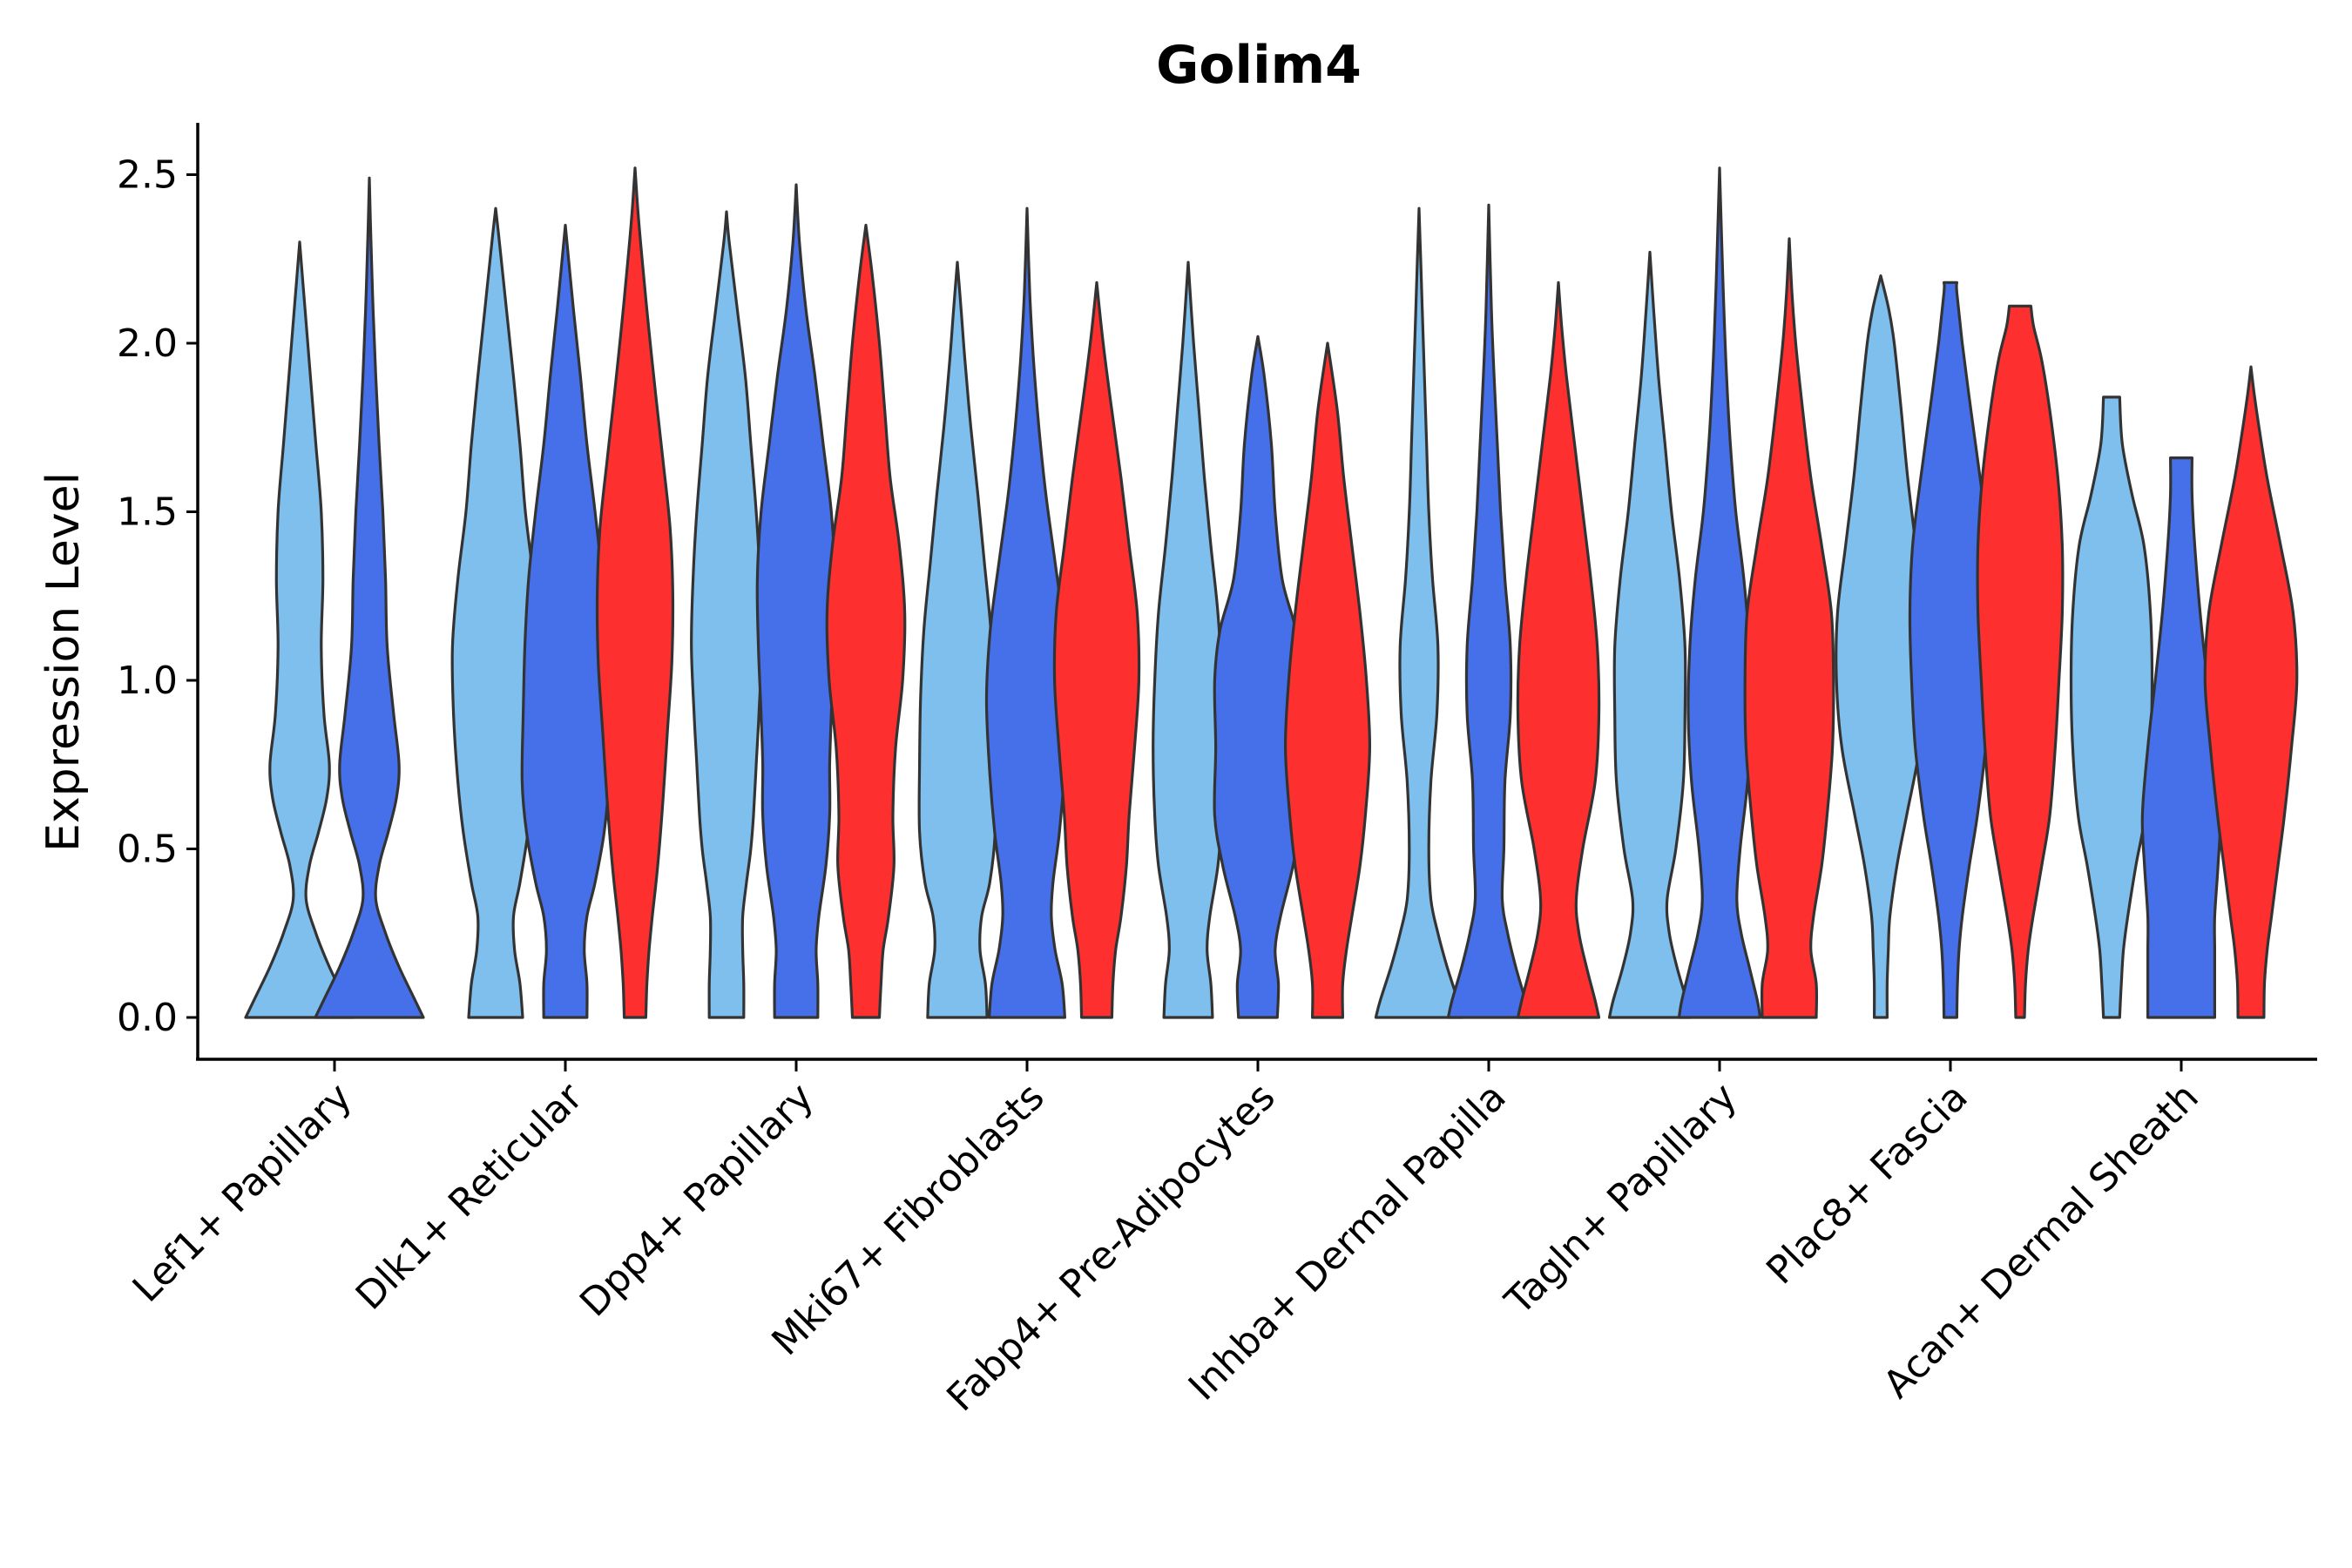 The image size is (2352, 1568). I want to click on y-axis-label: Expression Level, so click(64, 662).